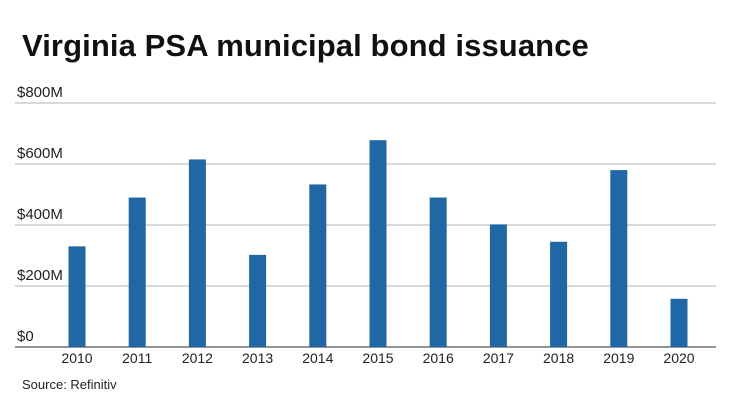  What do you see at coordinates (317, 358) in the screenshot?
I see `x-tick-label: 2014` at bounding box center [317, 358].